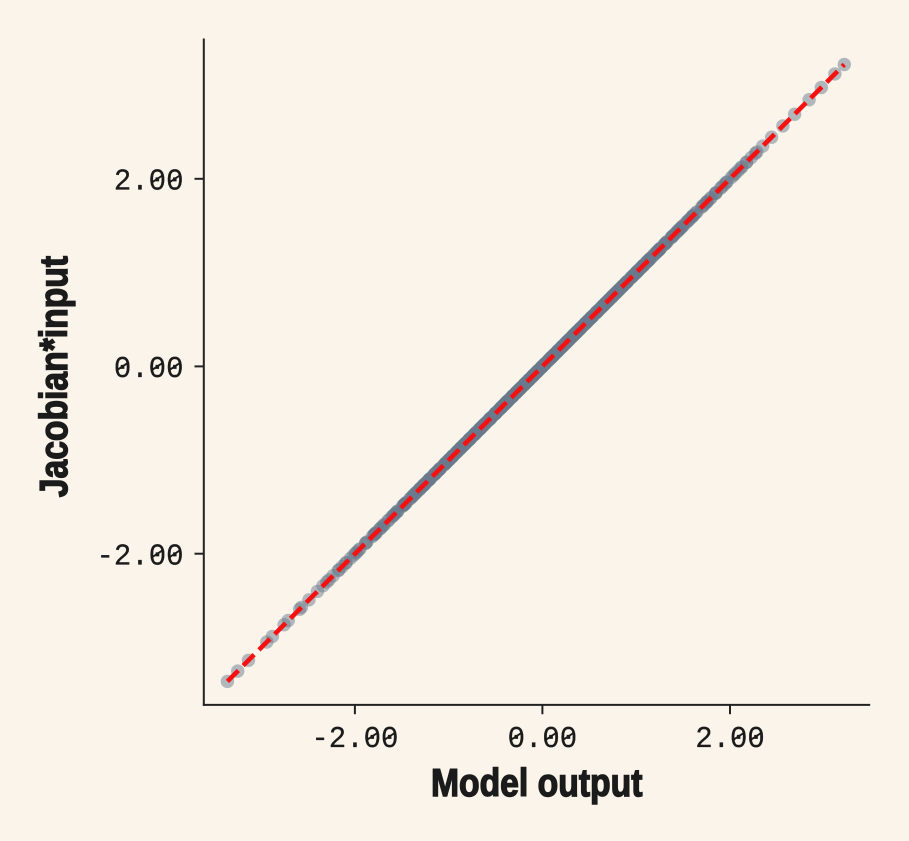  What do you see at coordinates (537, 783) in the screenshot?
I see `svg-text: Model output` at bounding box center [537, 783].